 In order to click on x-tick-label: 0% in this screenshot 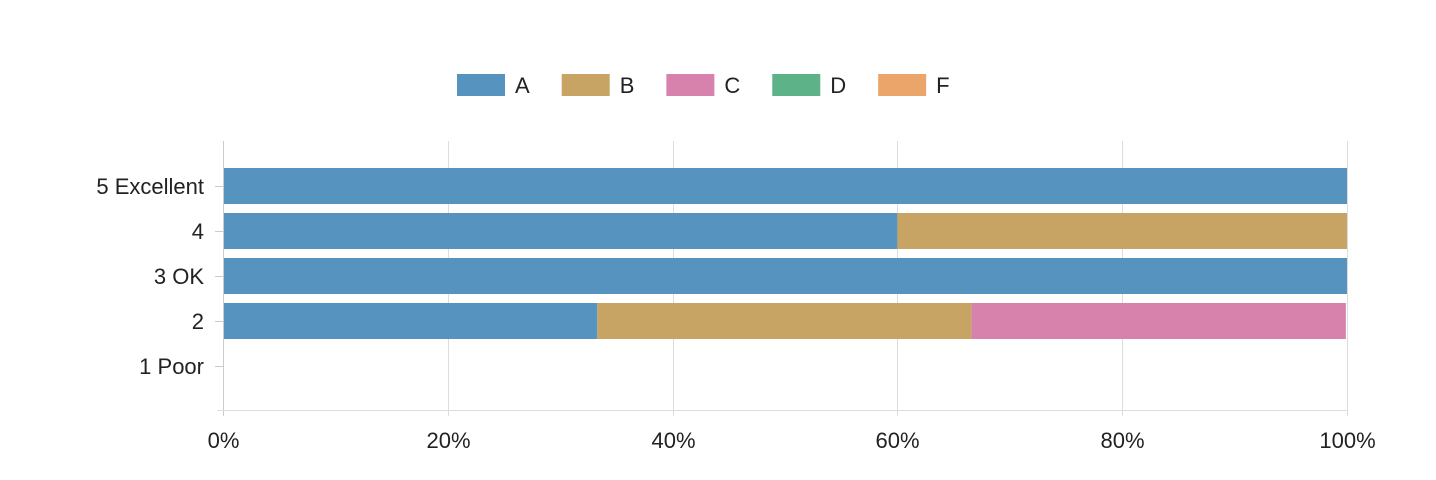, I will do `click(224, 440)`.